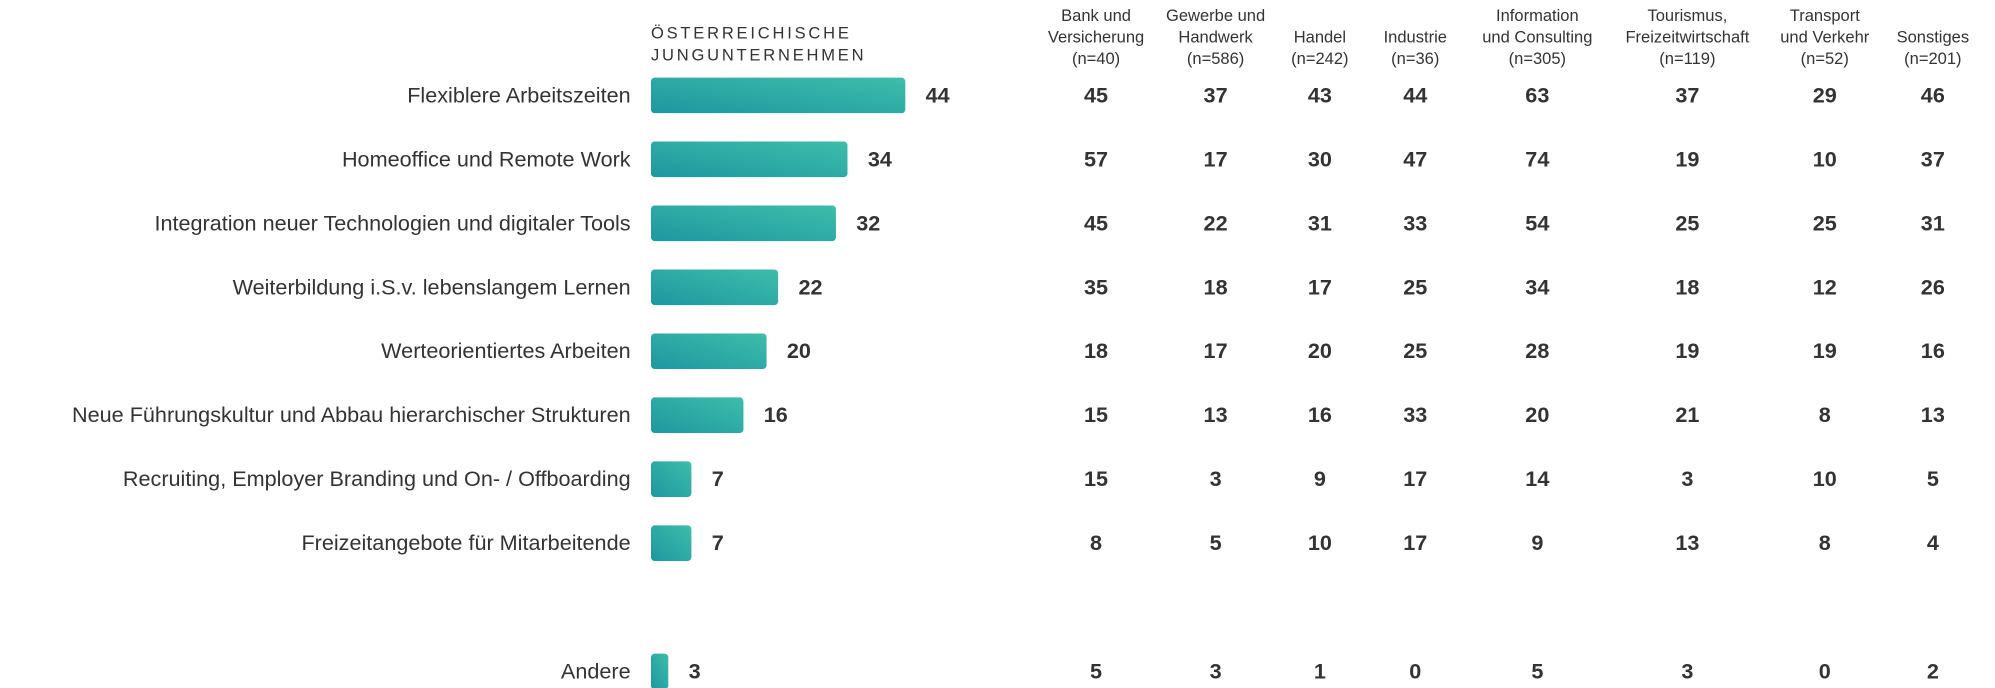  What do you see at coordinates (1825, 58) in the screenshot?
I see `column-n: (n=52)` at bounding box center [1825, 58].